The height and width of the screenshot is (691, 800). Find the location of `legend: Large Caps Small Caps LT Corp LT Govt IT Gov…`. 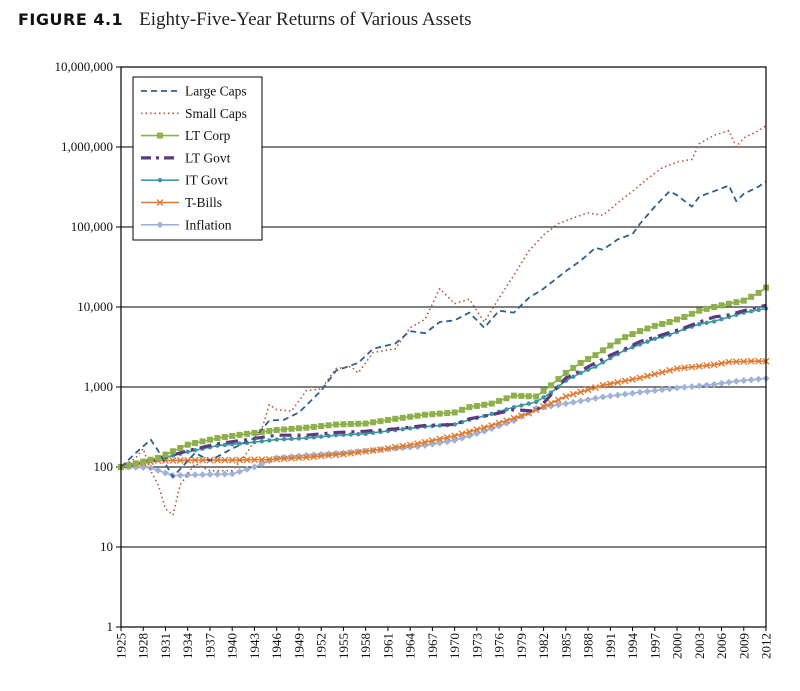

legend: Large Caps Small Caps LT Corp LT Govt IT Gov… is located at coordinates (197, 158).